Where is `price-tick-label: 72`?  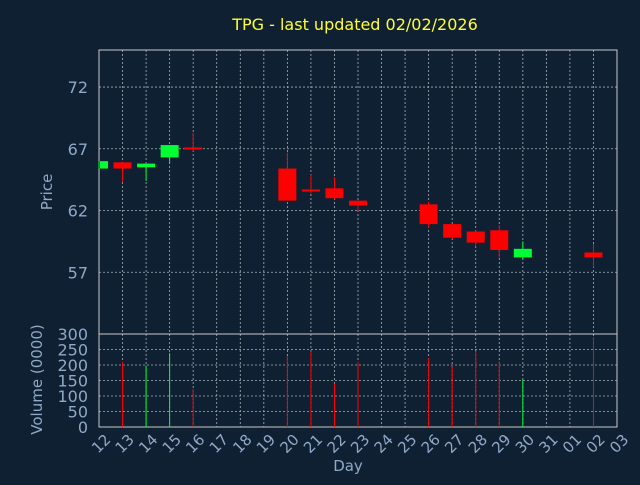 price-tick-label: 72 is located at coordinates (78, 87).